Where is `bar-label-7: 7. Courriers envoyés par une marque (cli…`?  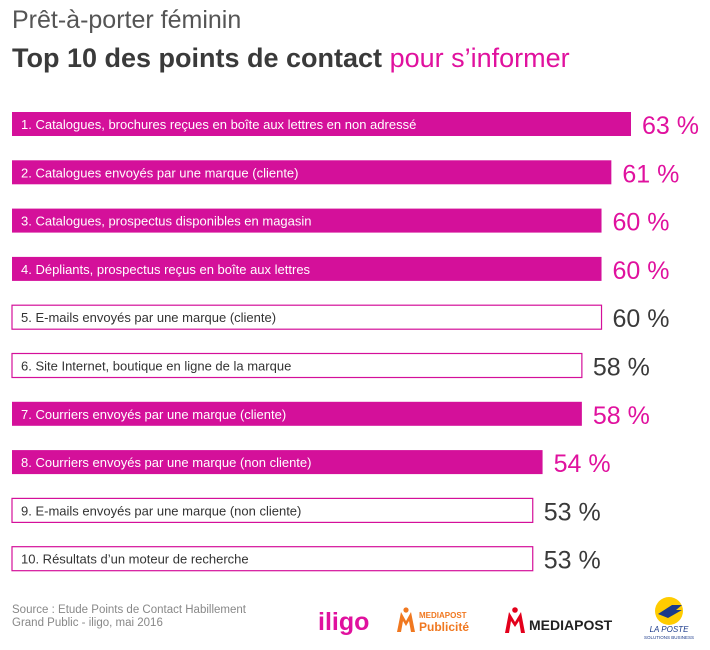
bar-label-7: 7. Courriers envoyés par une marque (cli… is located at coordinates (153, 414).